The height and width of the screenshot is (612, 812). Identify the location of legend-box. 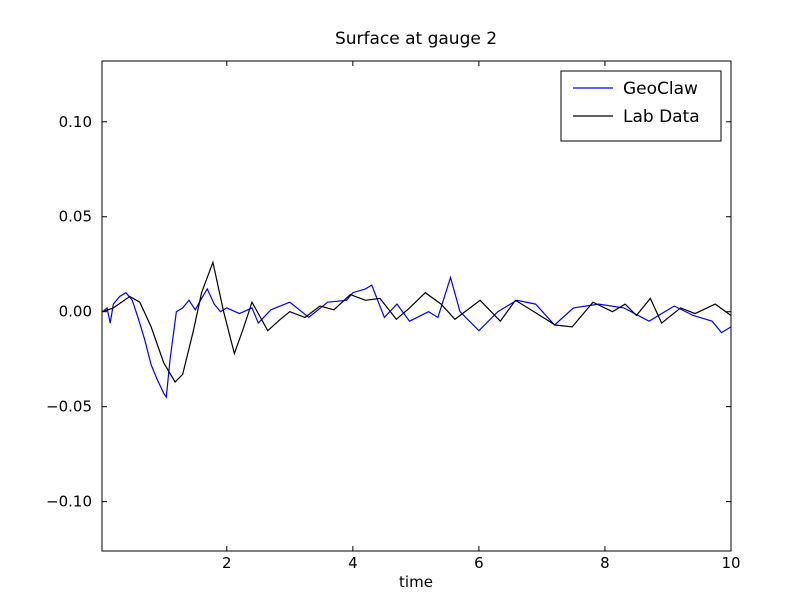
(641, 106).